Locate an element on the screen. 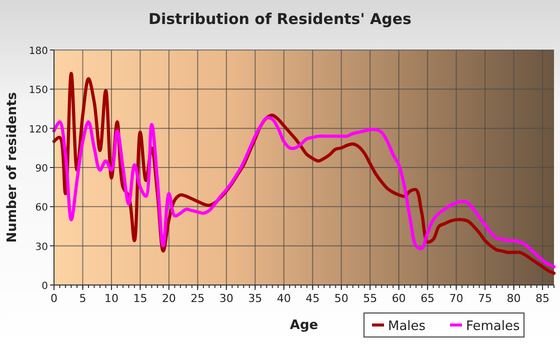 Image resolution: width=560 pixels, height=353 pixels. x-tick-label: 55 is located at coordinates (370, 298).